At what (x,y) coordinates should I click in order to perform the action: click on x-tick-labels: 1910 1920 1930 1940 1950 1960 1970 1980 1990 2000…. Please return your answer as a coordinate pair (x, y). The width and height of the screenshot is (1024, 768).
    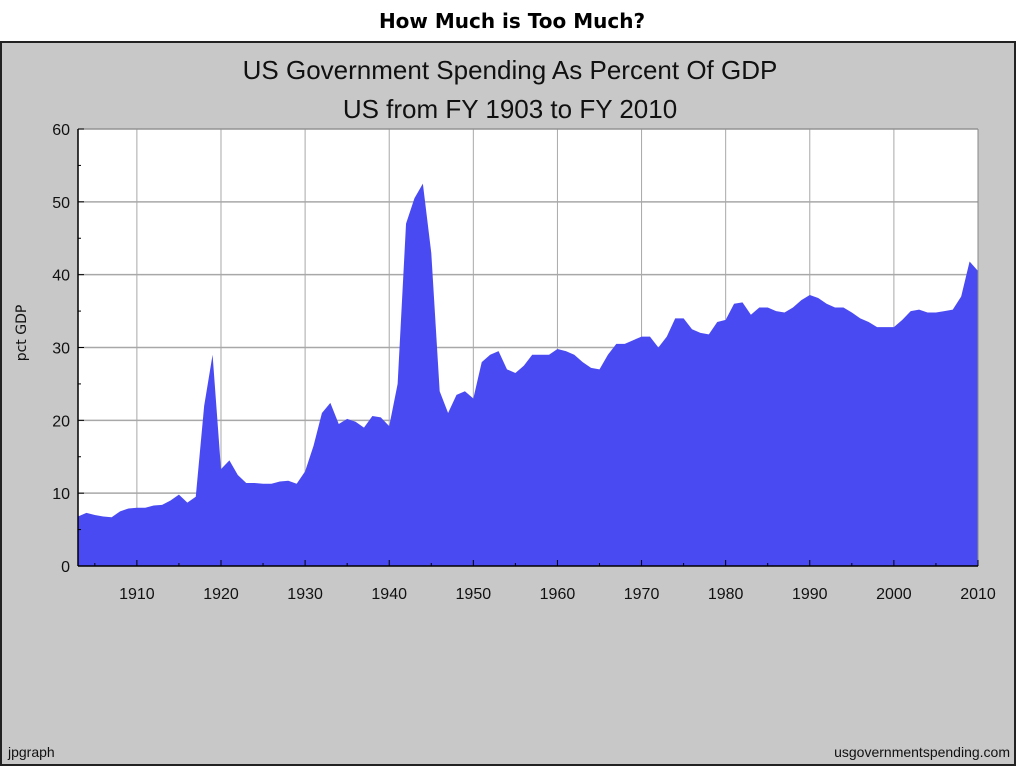
    Looking at the image, I should click on (557, 594).